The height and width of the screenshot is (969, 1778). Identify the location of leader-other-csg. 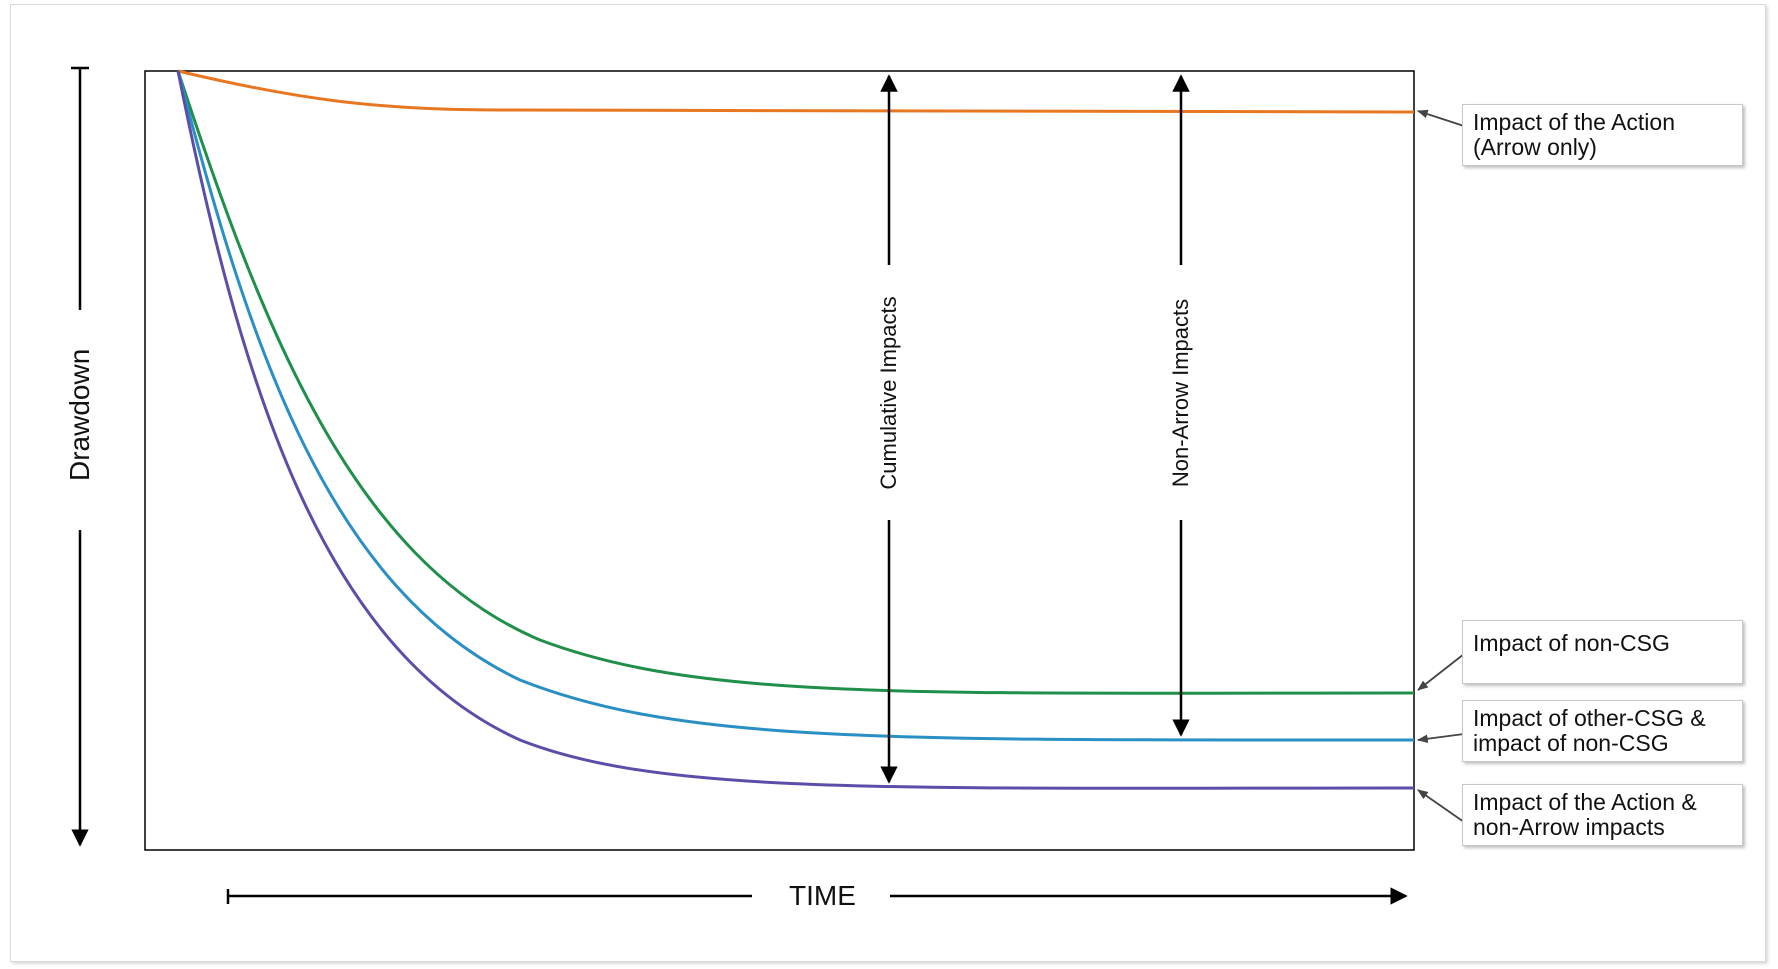
(1440, 738).